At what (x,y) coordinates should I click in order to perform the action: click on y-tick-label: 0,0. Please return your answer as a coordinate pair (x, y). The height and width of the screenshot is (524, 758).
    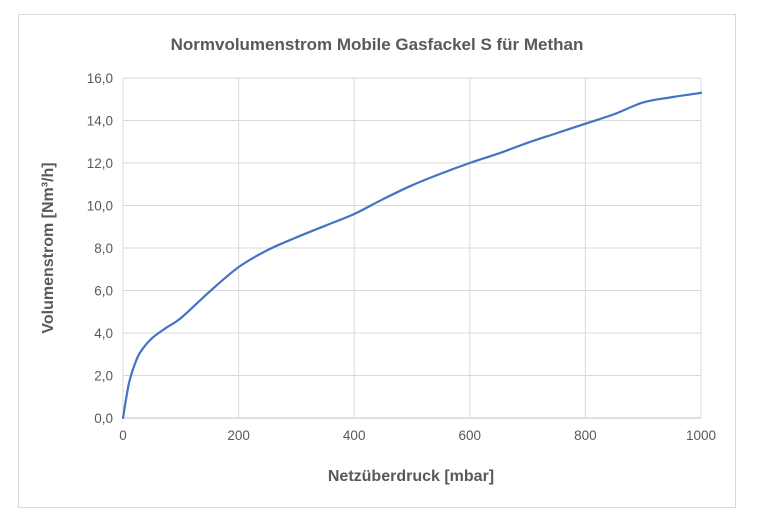
    Looking at the image, I should click on (103, 418).